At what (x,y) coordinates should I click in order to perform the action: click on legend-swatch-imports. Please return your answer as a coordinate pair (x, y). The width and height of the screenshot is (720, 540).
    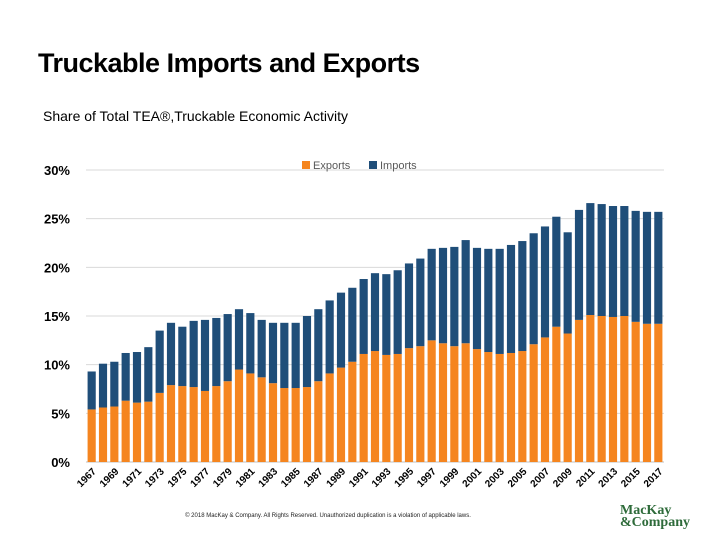
    Looking at the image, I should click on (373, 165).